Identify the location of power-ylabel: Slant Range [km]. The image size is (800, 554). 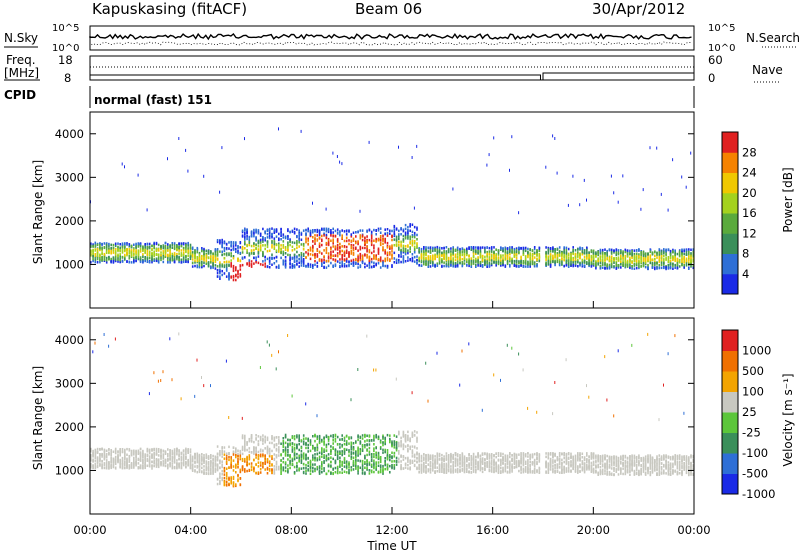
(38, 212).